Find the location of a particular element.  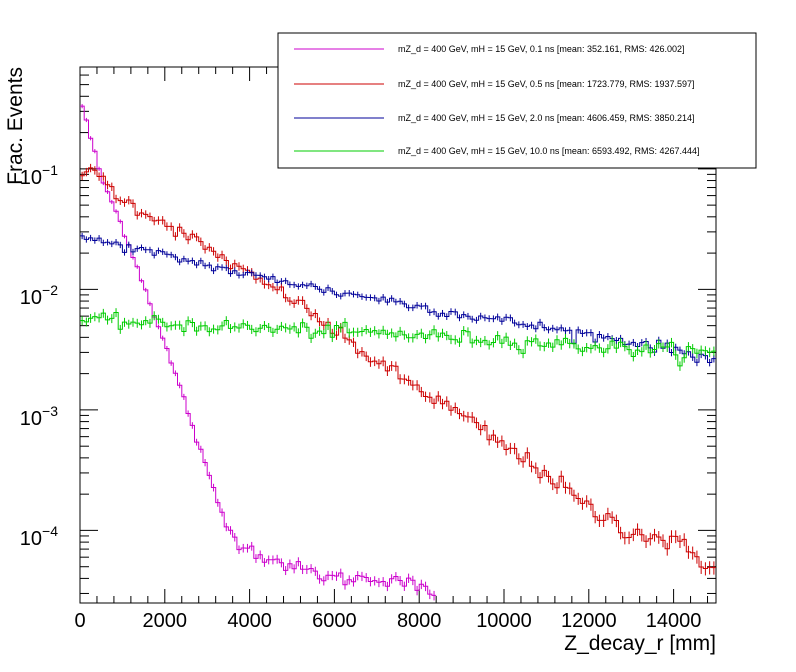

y-tick-label-1e-4: 10⁻⁴ is located at coordinates (39, 536).